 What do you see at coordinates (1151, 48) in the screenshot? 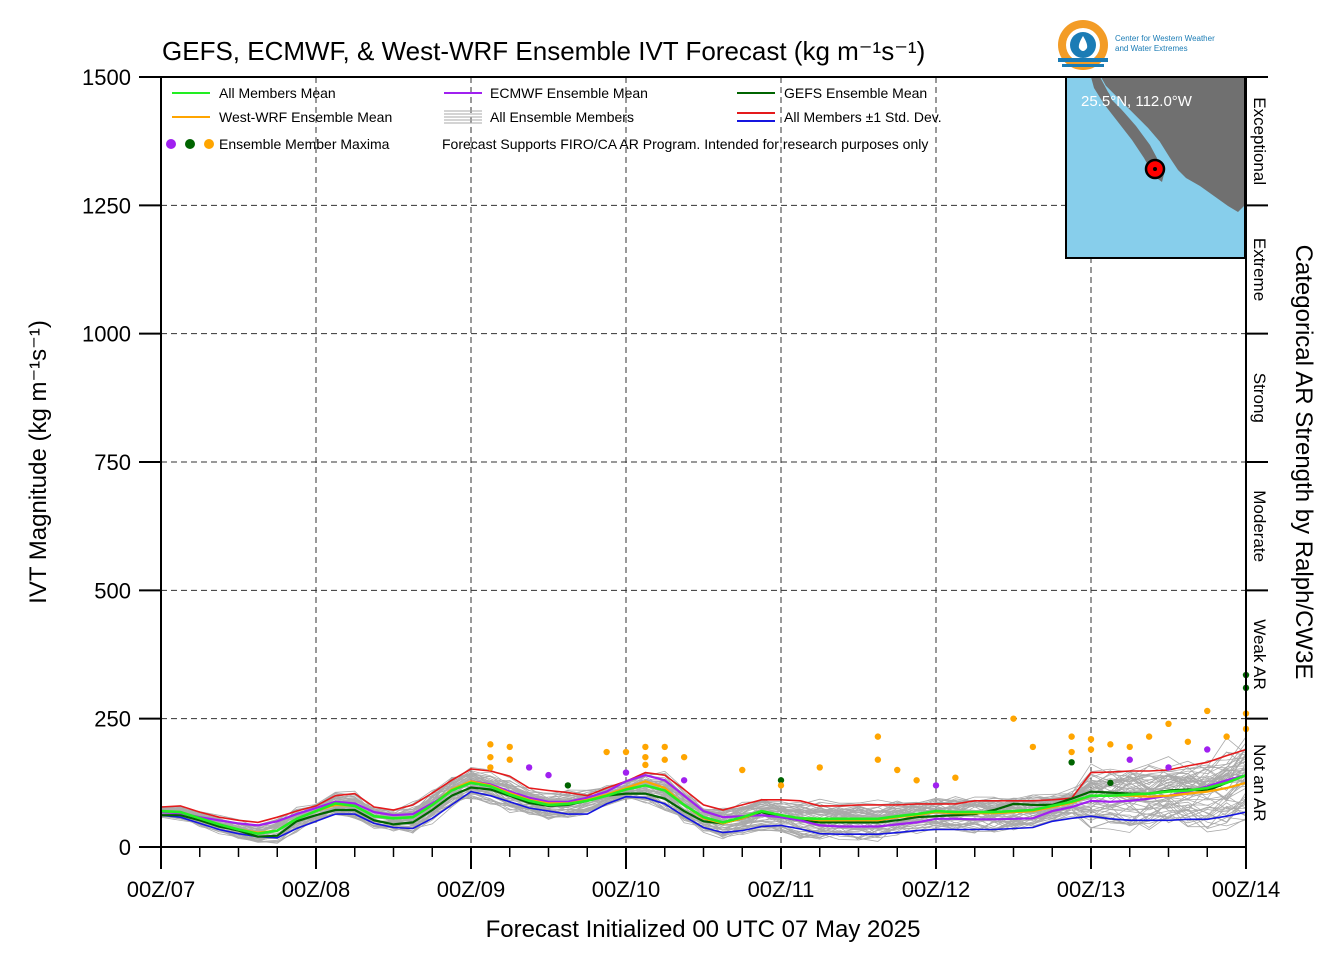
I see `logo-text-line2: and Water Extremes` at bounding box center [1151, 48].